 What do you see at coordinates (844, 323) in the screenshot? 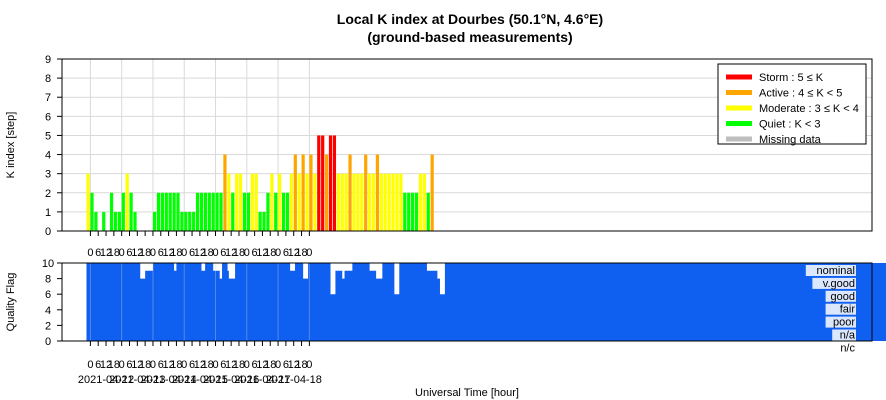
I see `quality-flag-label: poor` at bounding box center [844, 323].